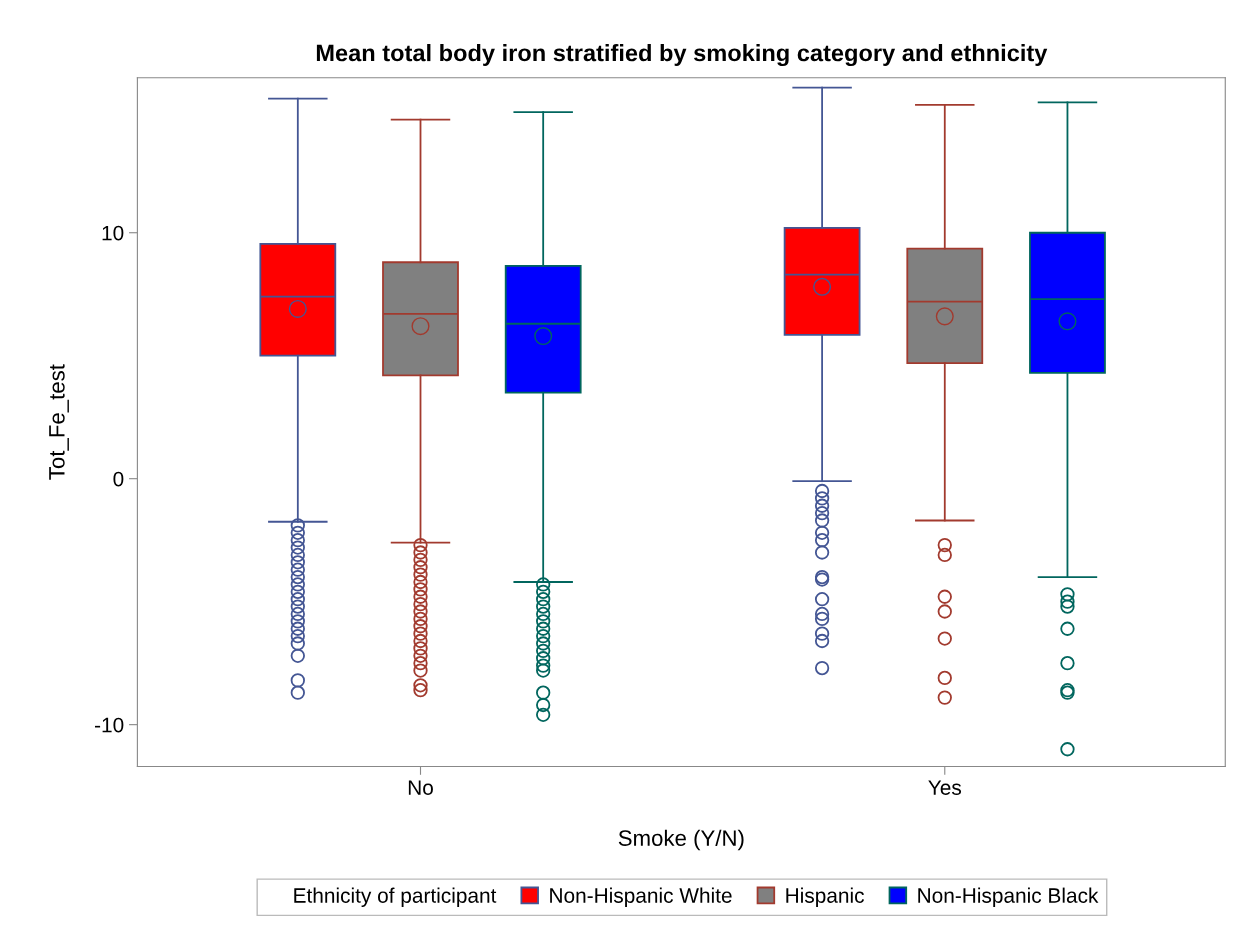  What do you see at coordinates (945, 787) in the screenshot?
I see `x-tick-label: Yes` at bounding box center [945, 787].